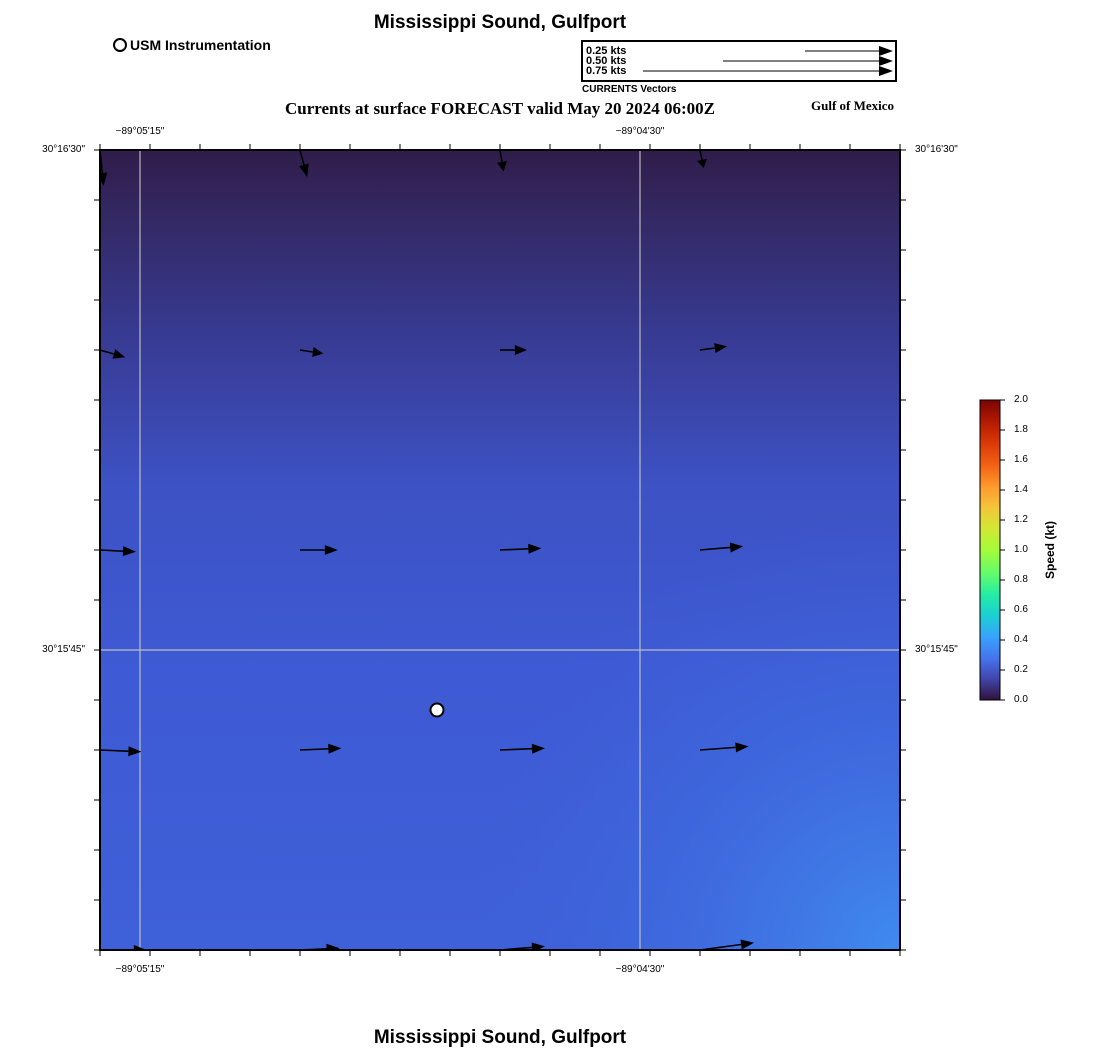 Image resolution: width=1100 pixels, height=1050 pixels. What do you see at coordinates (500, 1037) in the screenshot?
I see `footer-title: Mississippi Sound, Gulfport` at bounding box center [500, 1037].